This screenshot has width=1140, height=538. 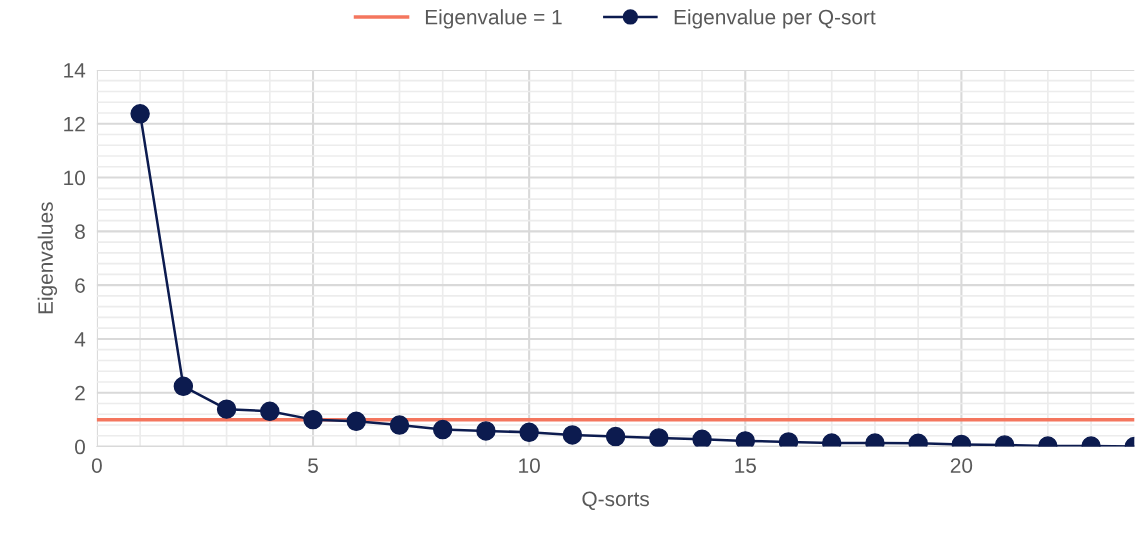 What do you see at coordinates (745, 465) in the screenshot?
I see `x-tick-label: 15` at bounding box center [745, 465].